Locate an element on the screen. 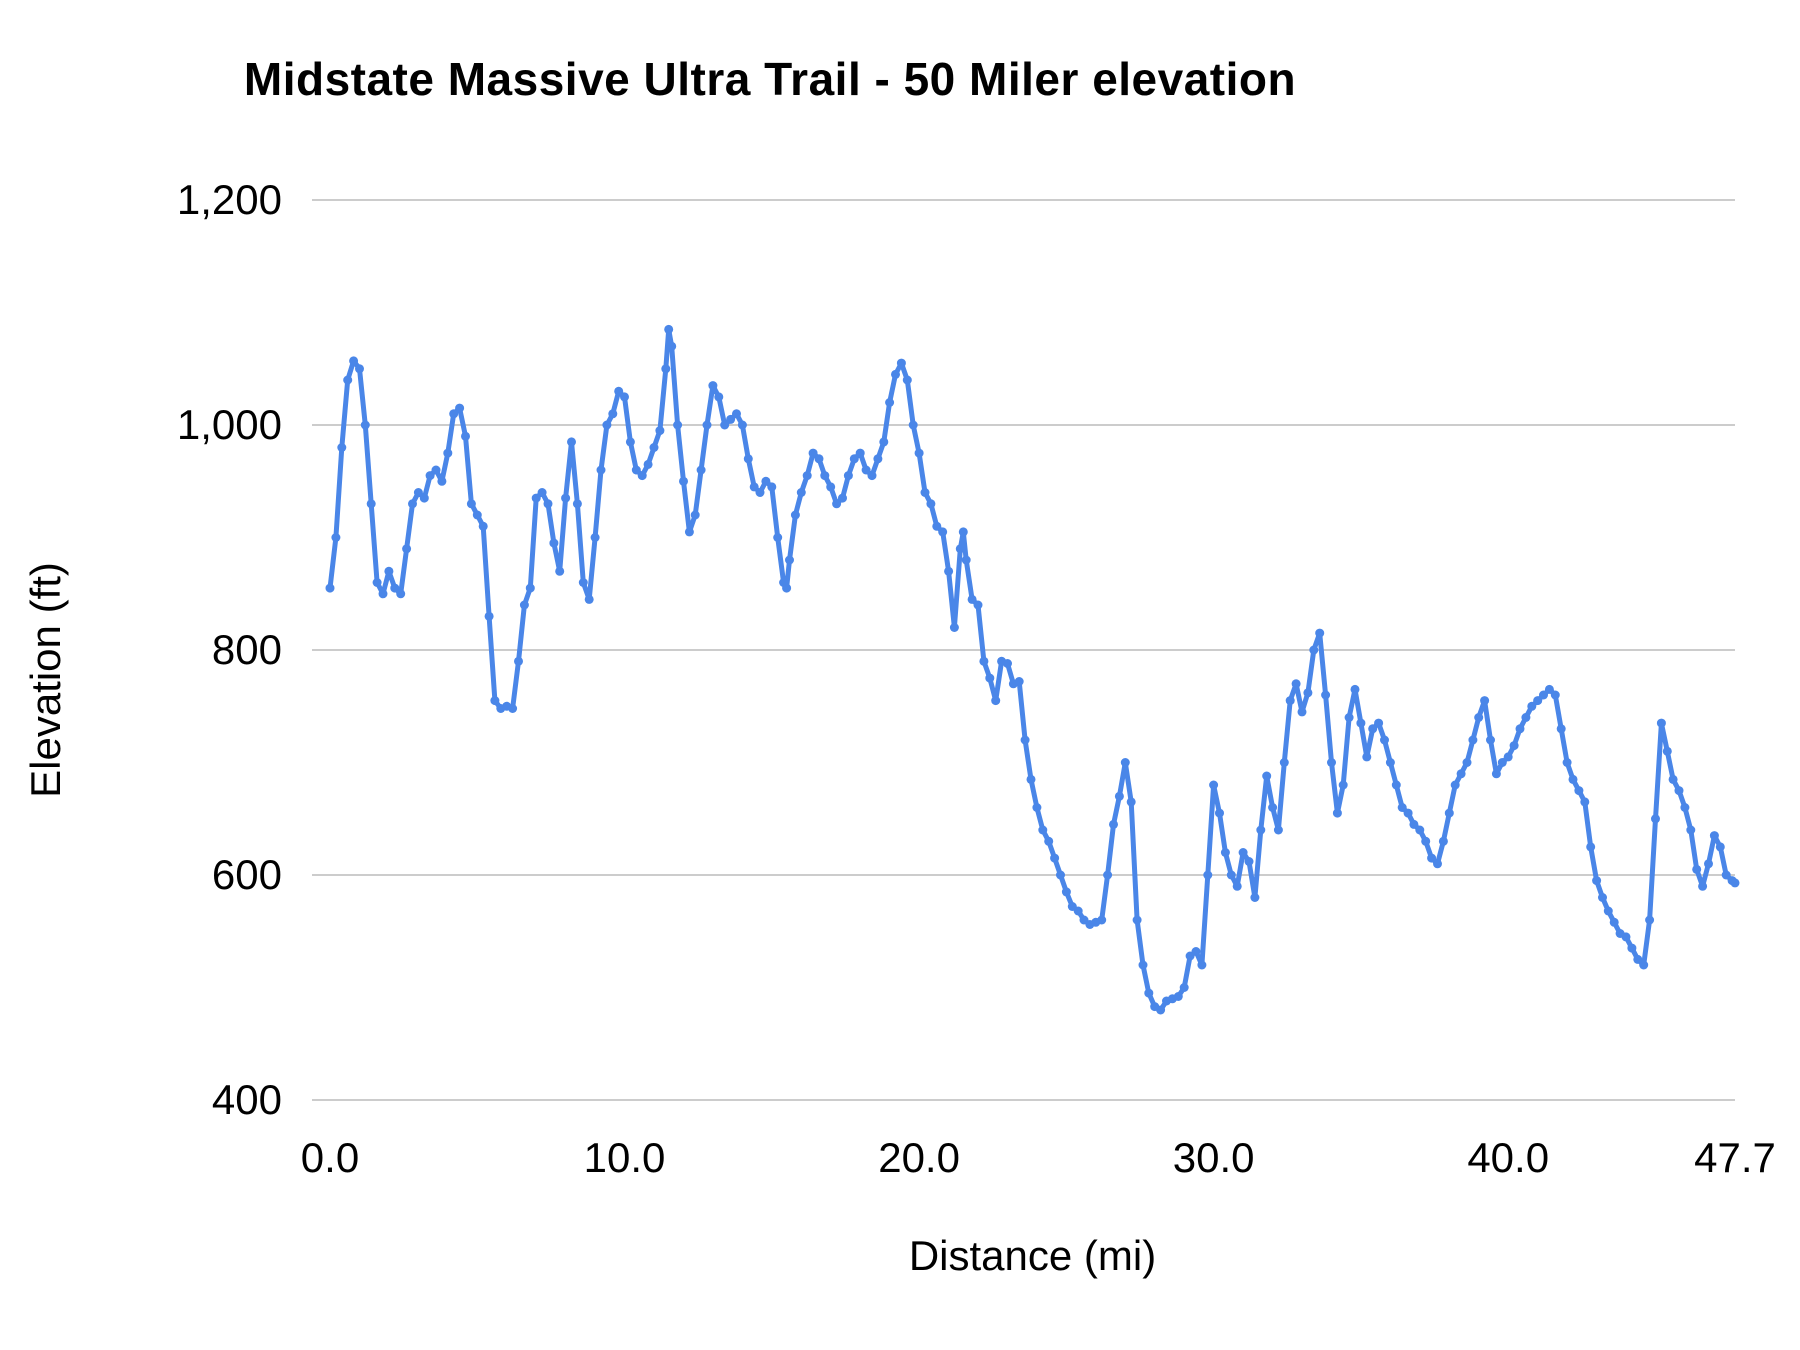 This screenshot has height=1350, width=1800. x-tick-label: 0.0 is located at coordinates (330, 1157).